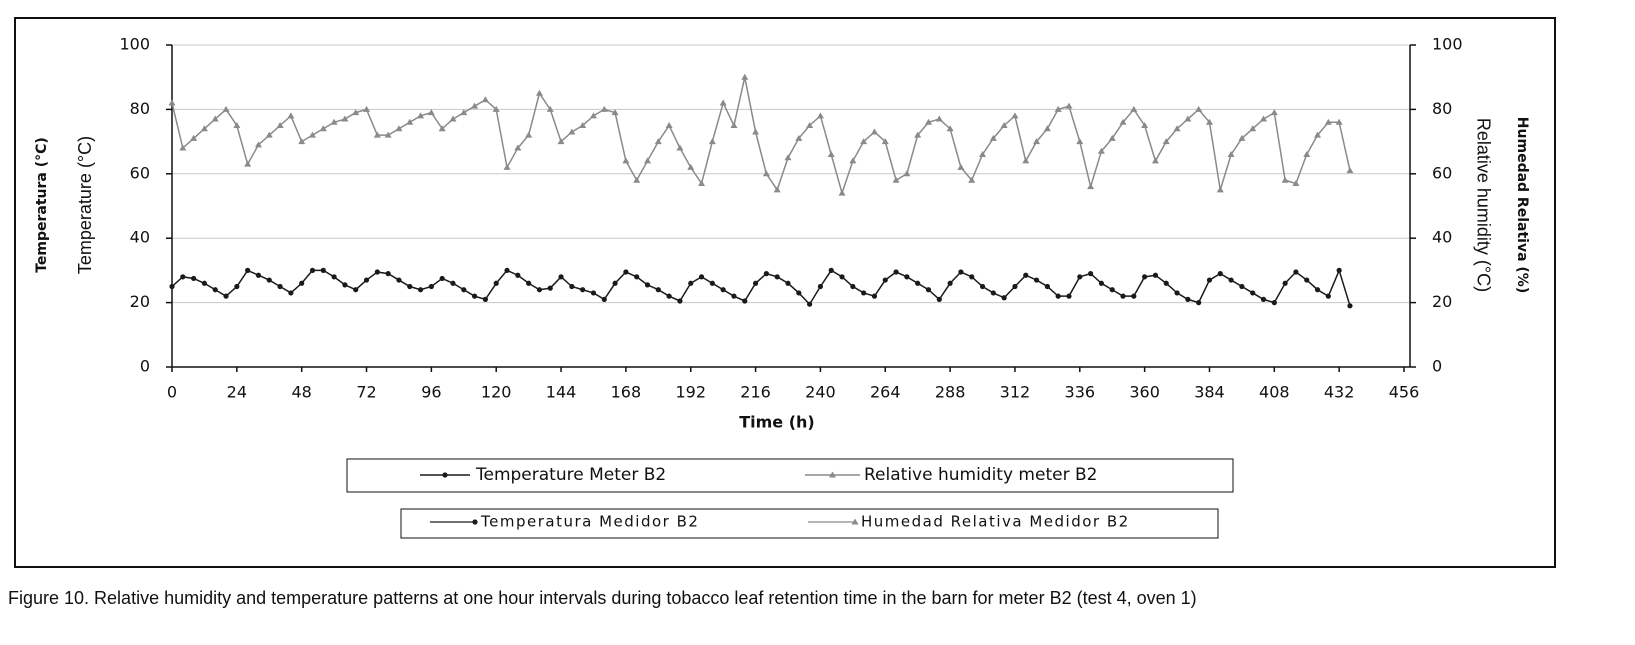  What do you see at coordinates (42, 205) in the screenshot?
I see `y-axis-title-es: Temperatura (°C)` at bounding box center [42, 205].